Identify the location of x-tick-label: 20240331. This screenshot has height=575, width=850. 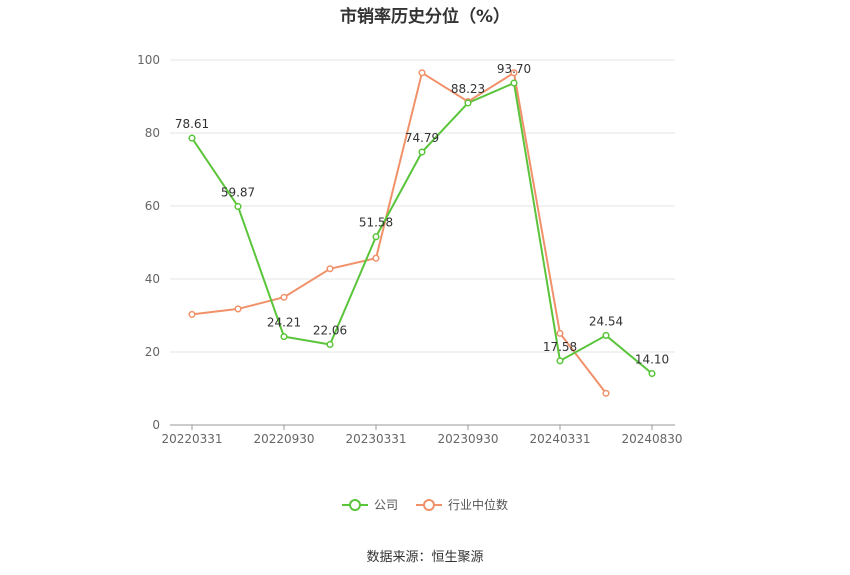
(559, 439).